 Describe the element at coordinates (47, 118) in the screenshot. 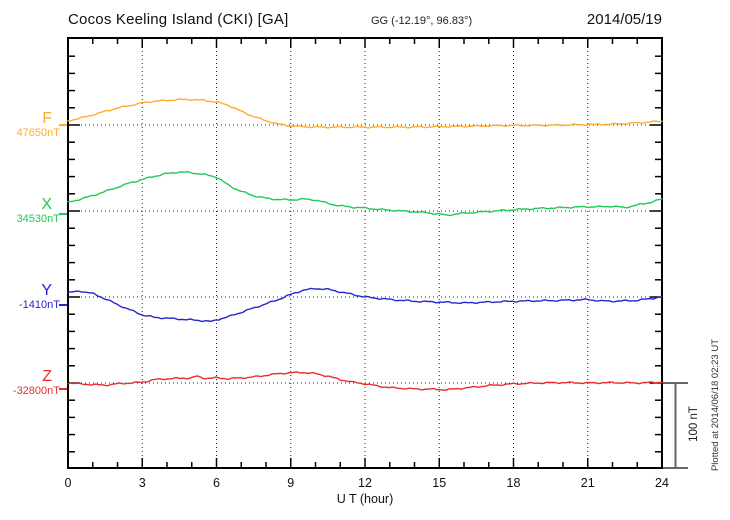

I see `component-letter-F: F` at that location.